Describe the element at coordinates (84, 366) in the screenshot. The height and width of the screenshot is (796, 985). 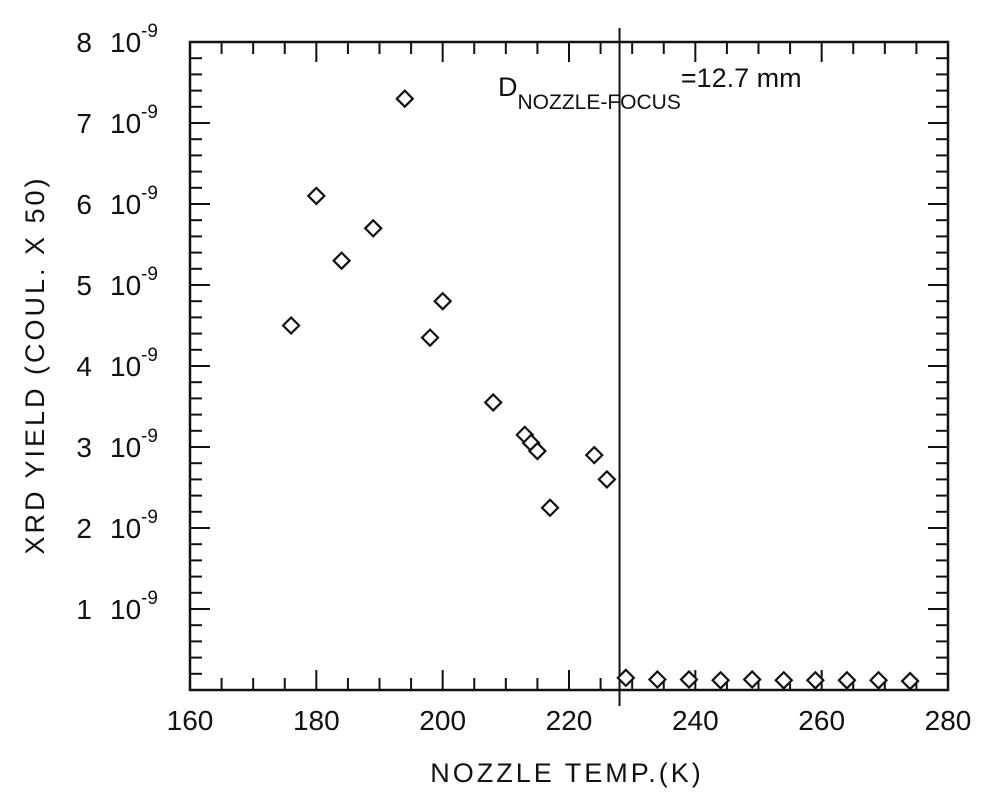
I see `y-tick-label-mantissa: 4` at that location.